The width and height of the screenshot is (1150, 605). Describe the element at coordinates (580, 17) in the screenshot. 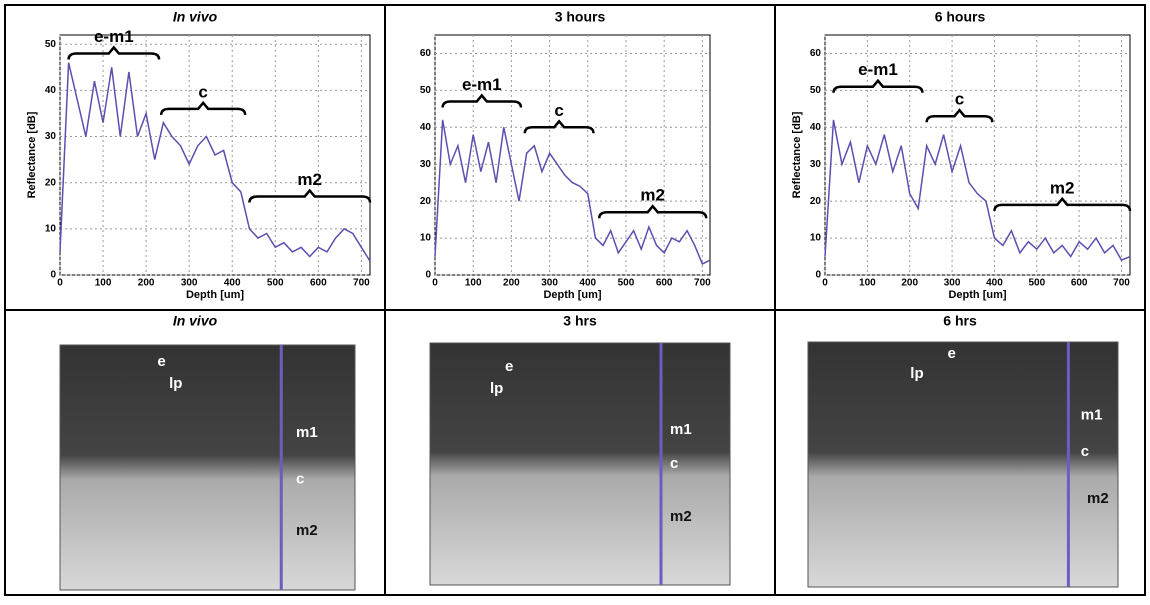

I see `panel-title: 3 hours` at that location.